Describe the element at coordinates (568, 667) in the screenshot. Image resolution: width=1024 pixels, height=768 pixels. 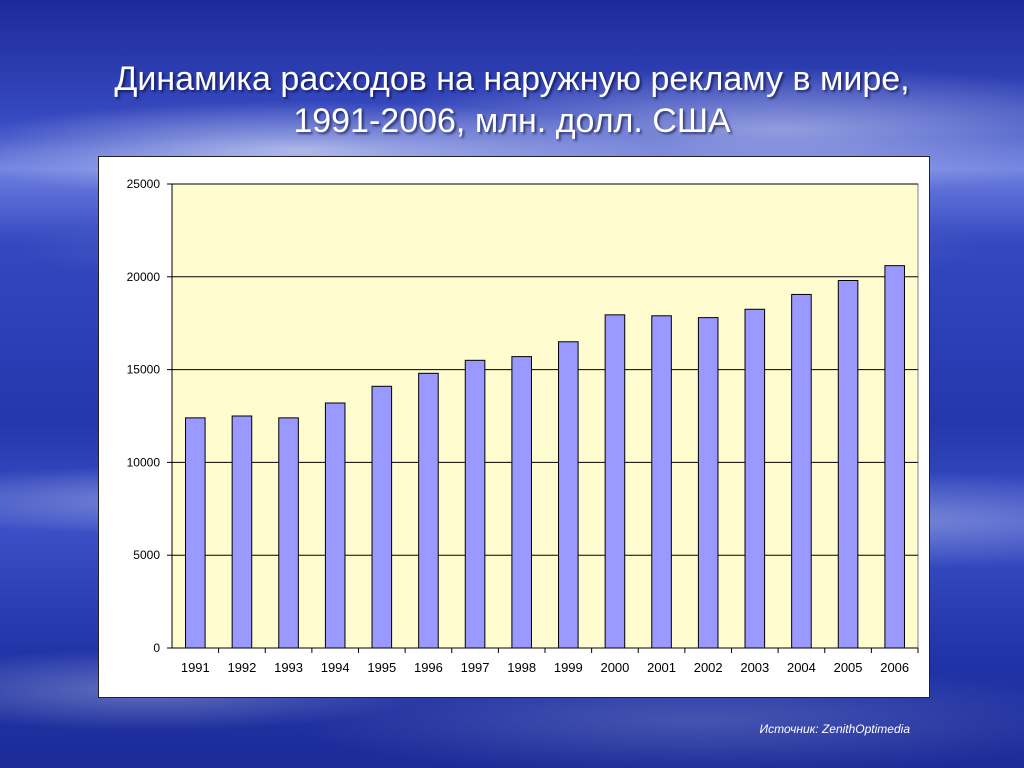
I see `x-tick-label: 1999` at that location.